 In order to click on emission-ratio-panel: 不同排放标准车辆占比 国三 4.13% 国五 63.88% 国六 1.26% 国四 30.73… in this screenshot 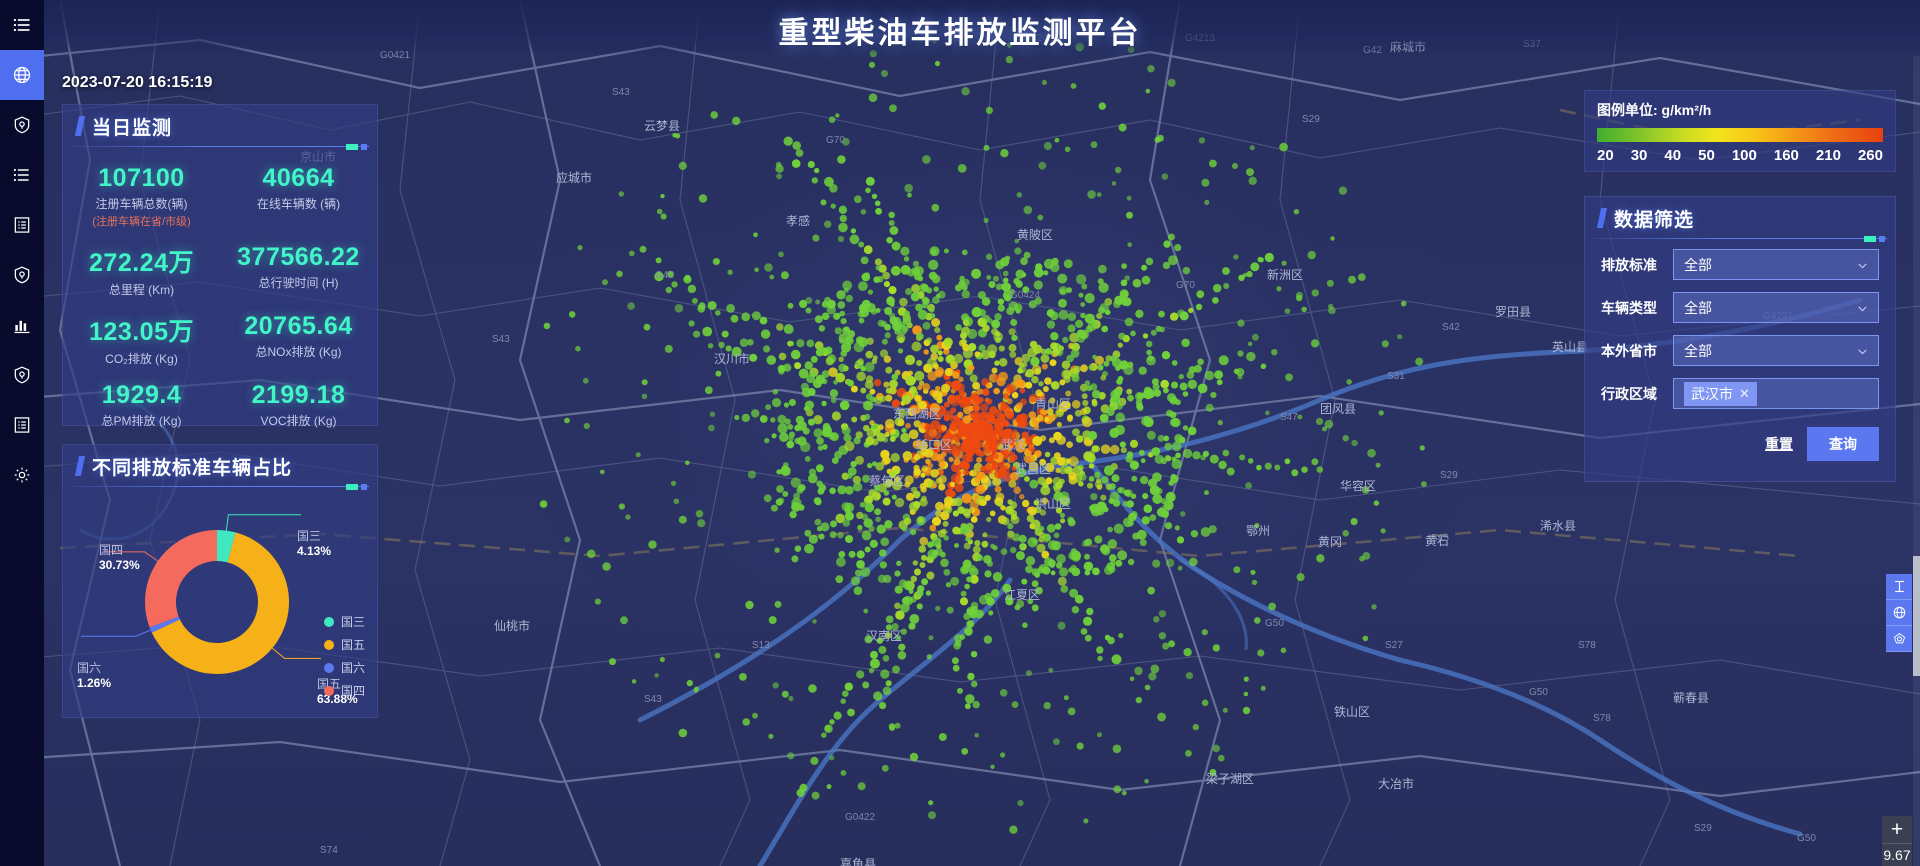, I will do `click(220, 581)`.